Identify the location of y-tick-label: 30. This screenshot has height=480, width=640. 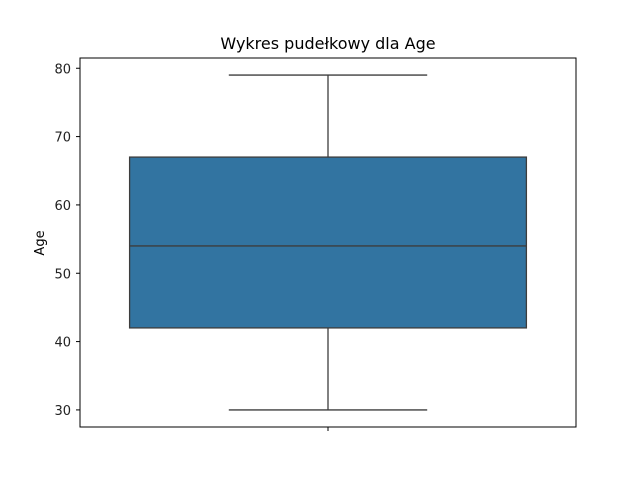
(62, 411).